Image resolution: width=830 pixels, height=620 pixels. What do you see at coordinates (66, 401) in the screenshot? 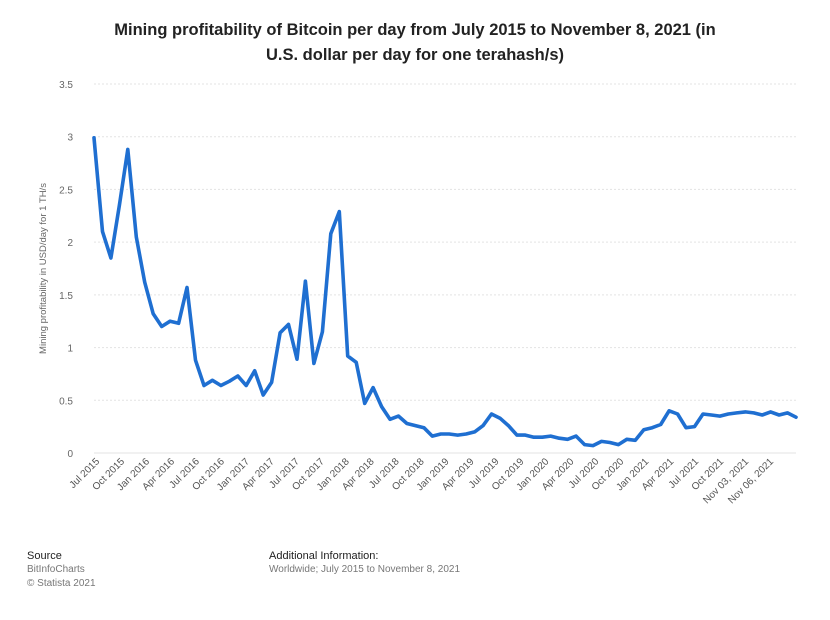
I see `y-tick-label: 0.5` at bounding box center [66, 401].